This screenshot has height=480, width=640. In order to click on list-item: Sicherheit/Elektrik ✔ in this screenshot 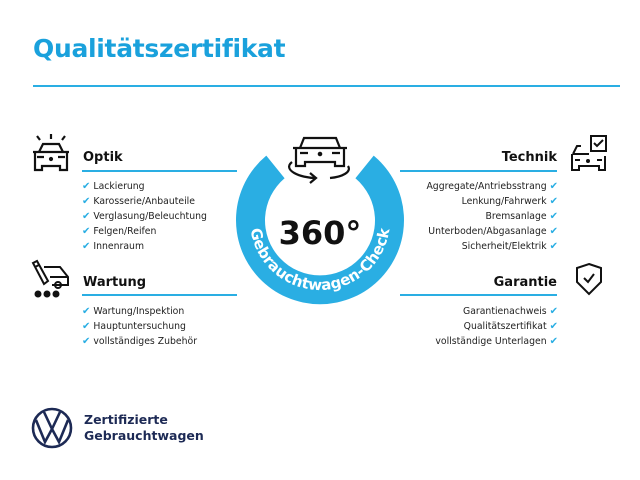, I will do `click(469, 246)`.